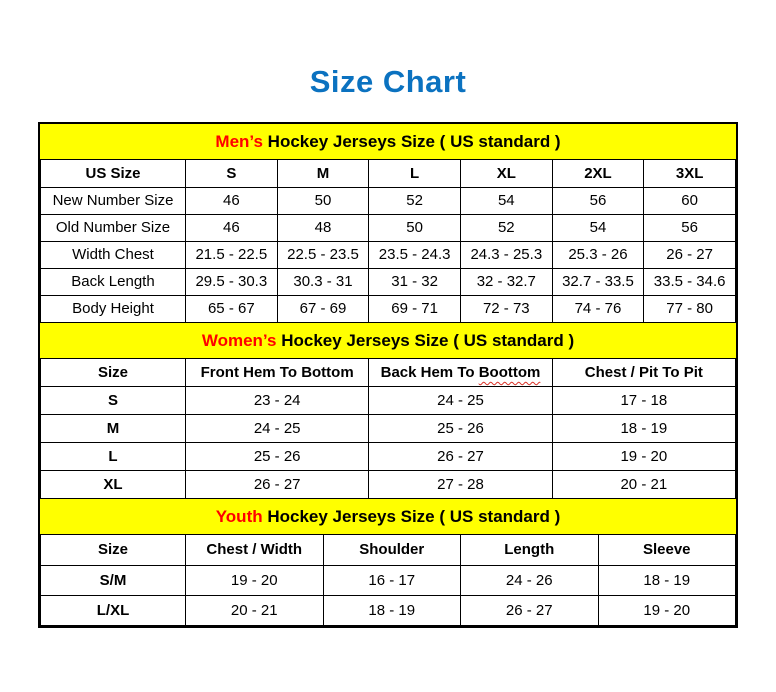 This screenshot has height=692, width=776. I want to click on size-value: 32 - 32.7, so click(506, 281).